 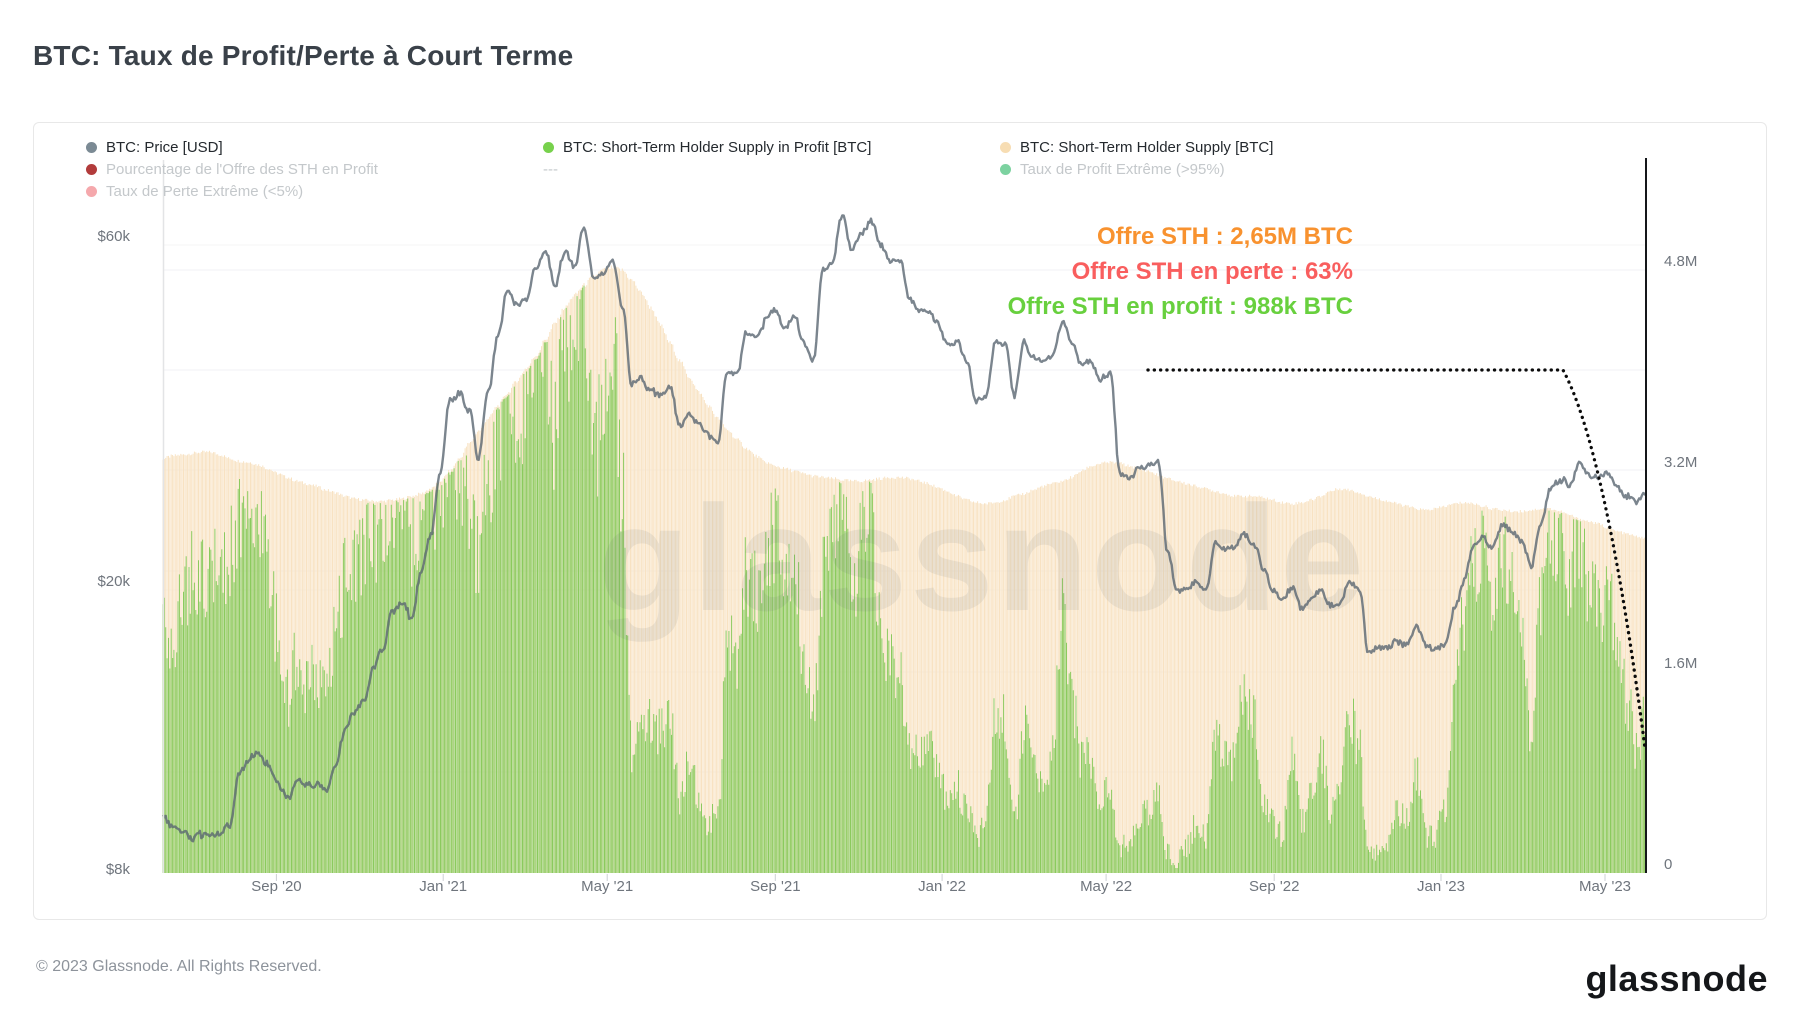 I want to click on left-axis-label-$20k: $20k, so click(x=113, y=582).